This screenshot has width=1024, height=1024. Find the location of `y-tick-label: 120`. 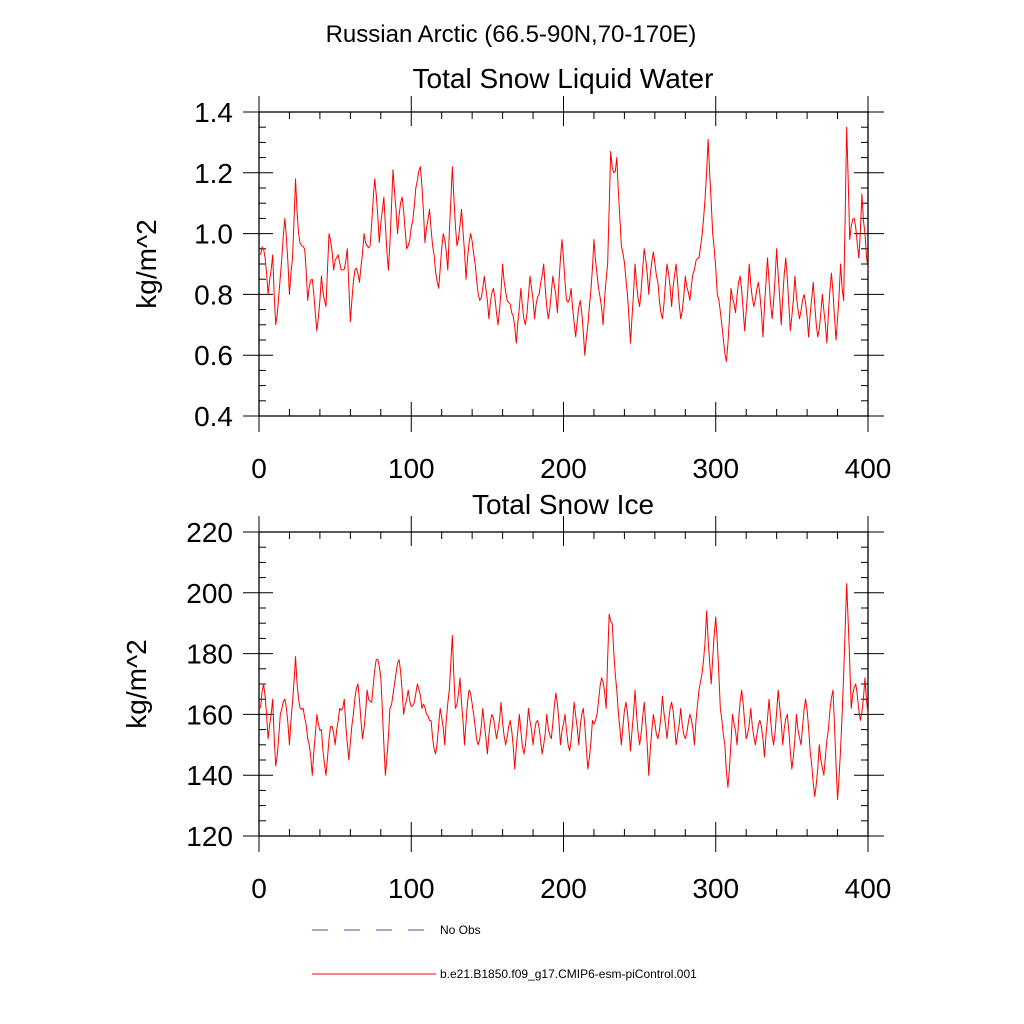

y-tick-label: 120 is located at coordinates (209, 836).